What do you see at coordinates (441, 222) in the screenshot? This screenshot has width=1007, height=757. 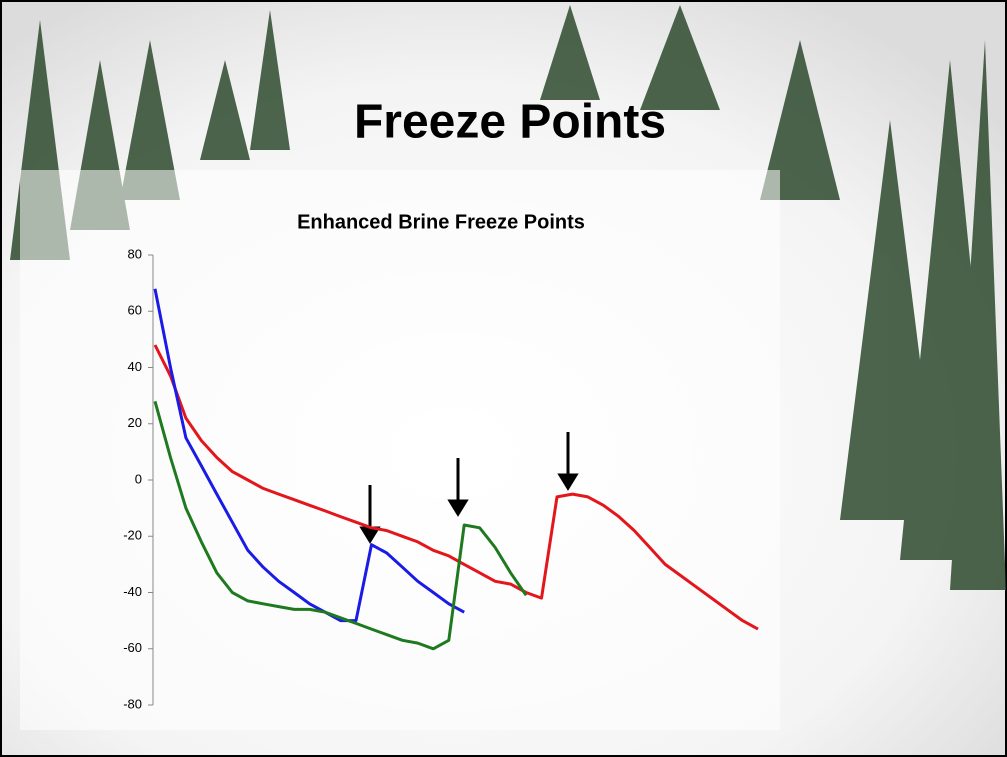 I see `chart-title: Enhanced Brine Freeze Points` at bounding box center [441, 222].